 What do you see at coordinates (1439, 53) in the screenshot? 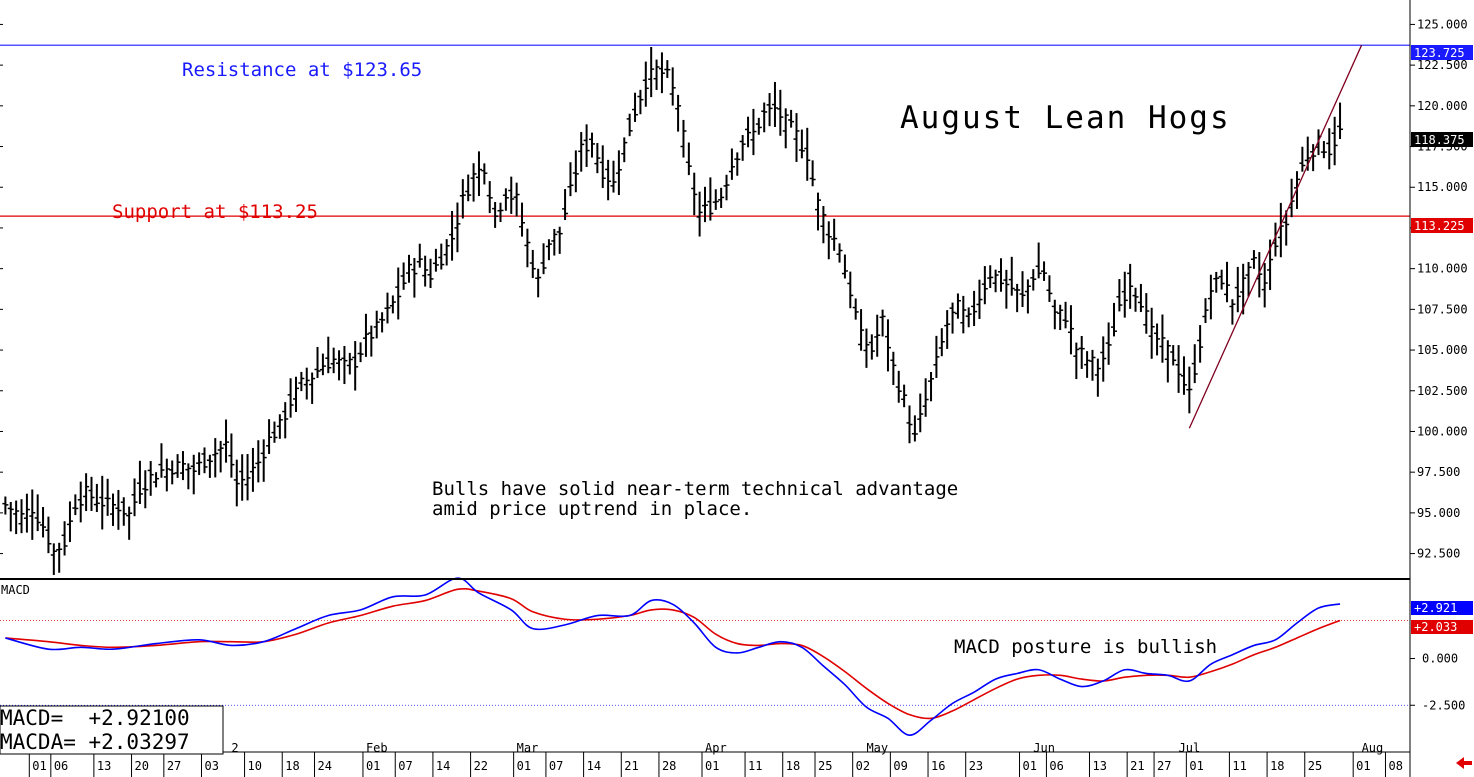
I see `tag-resistance: 123.725` at bounding box center [1439, 53].